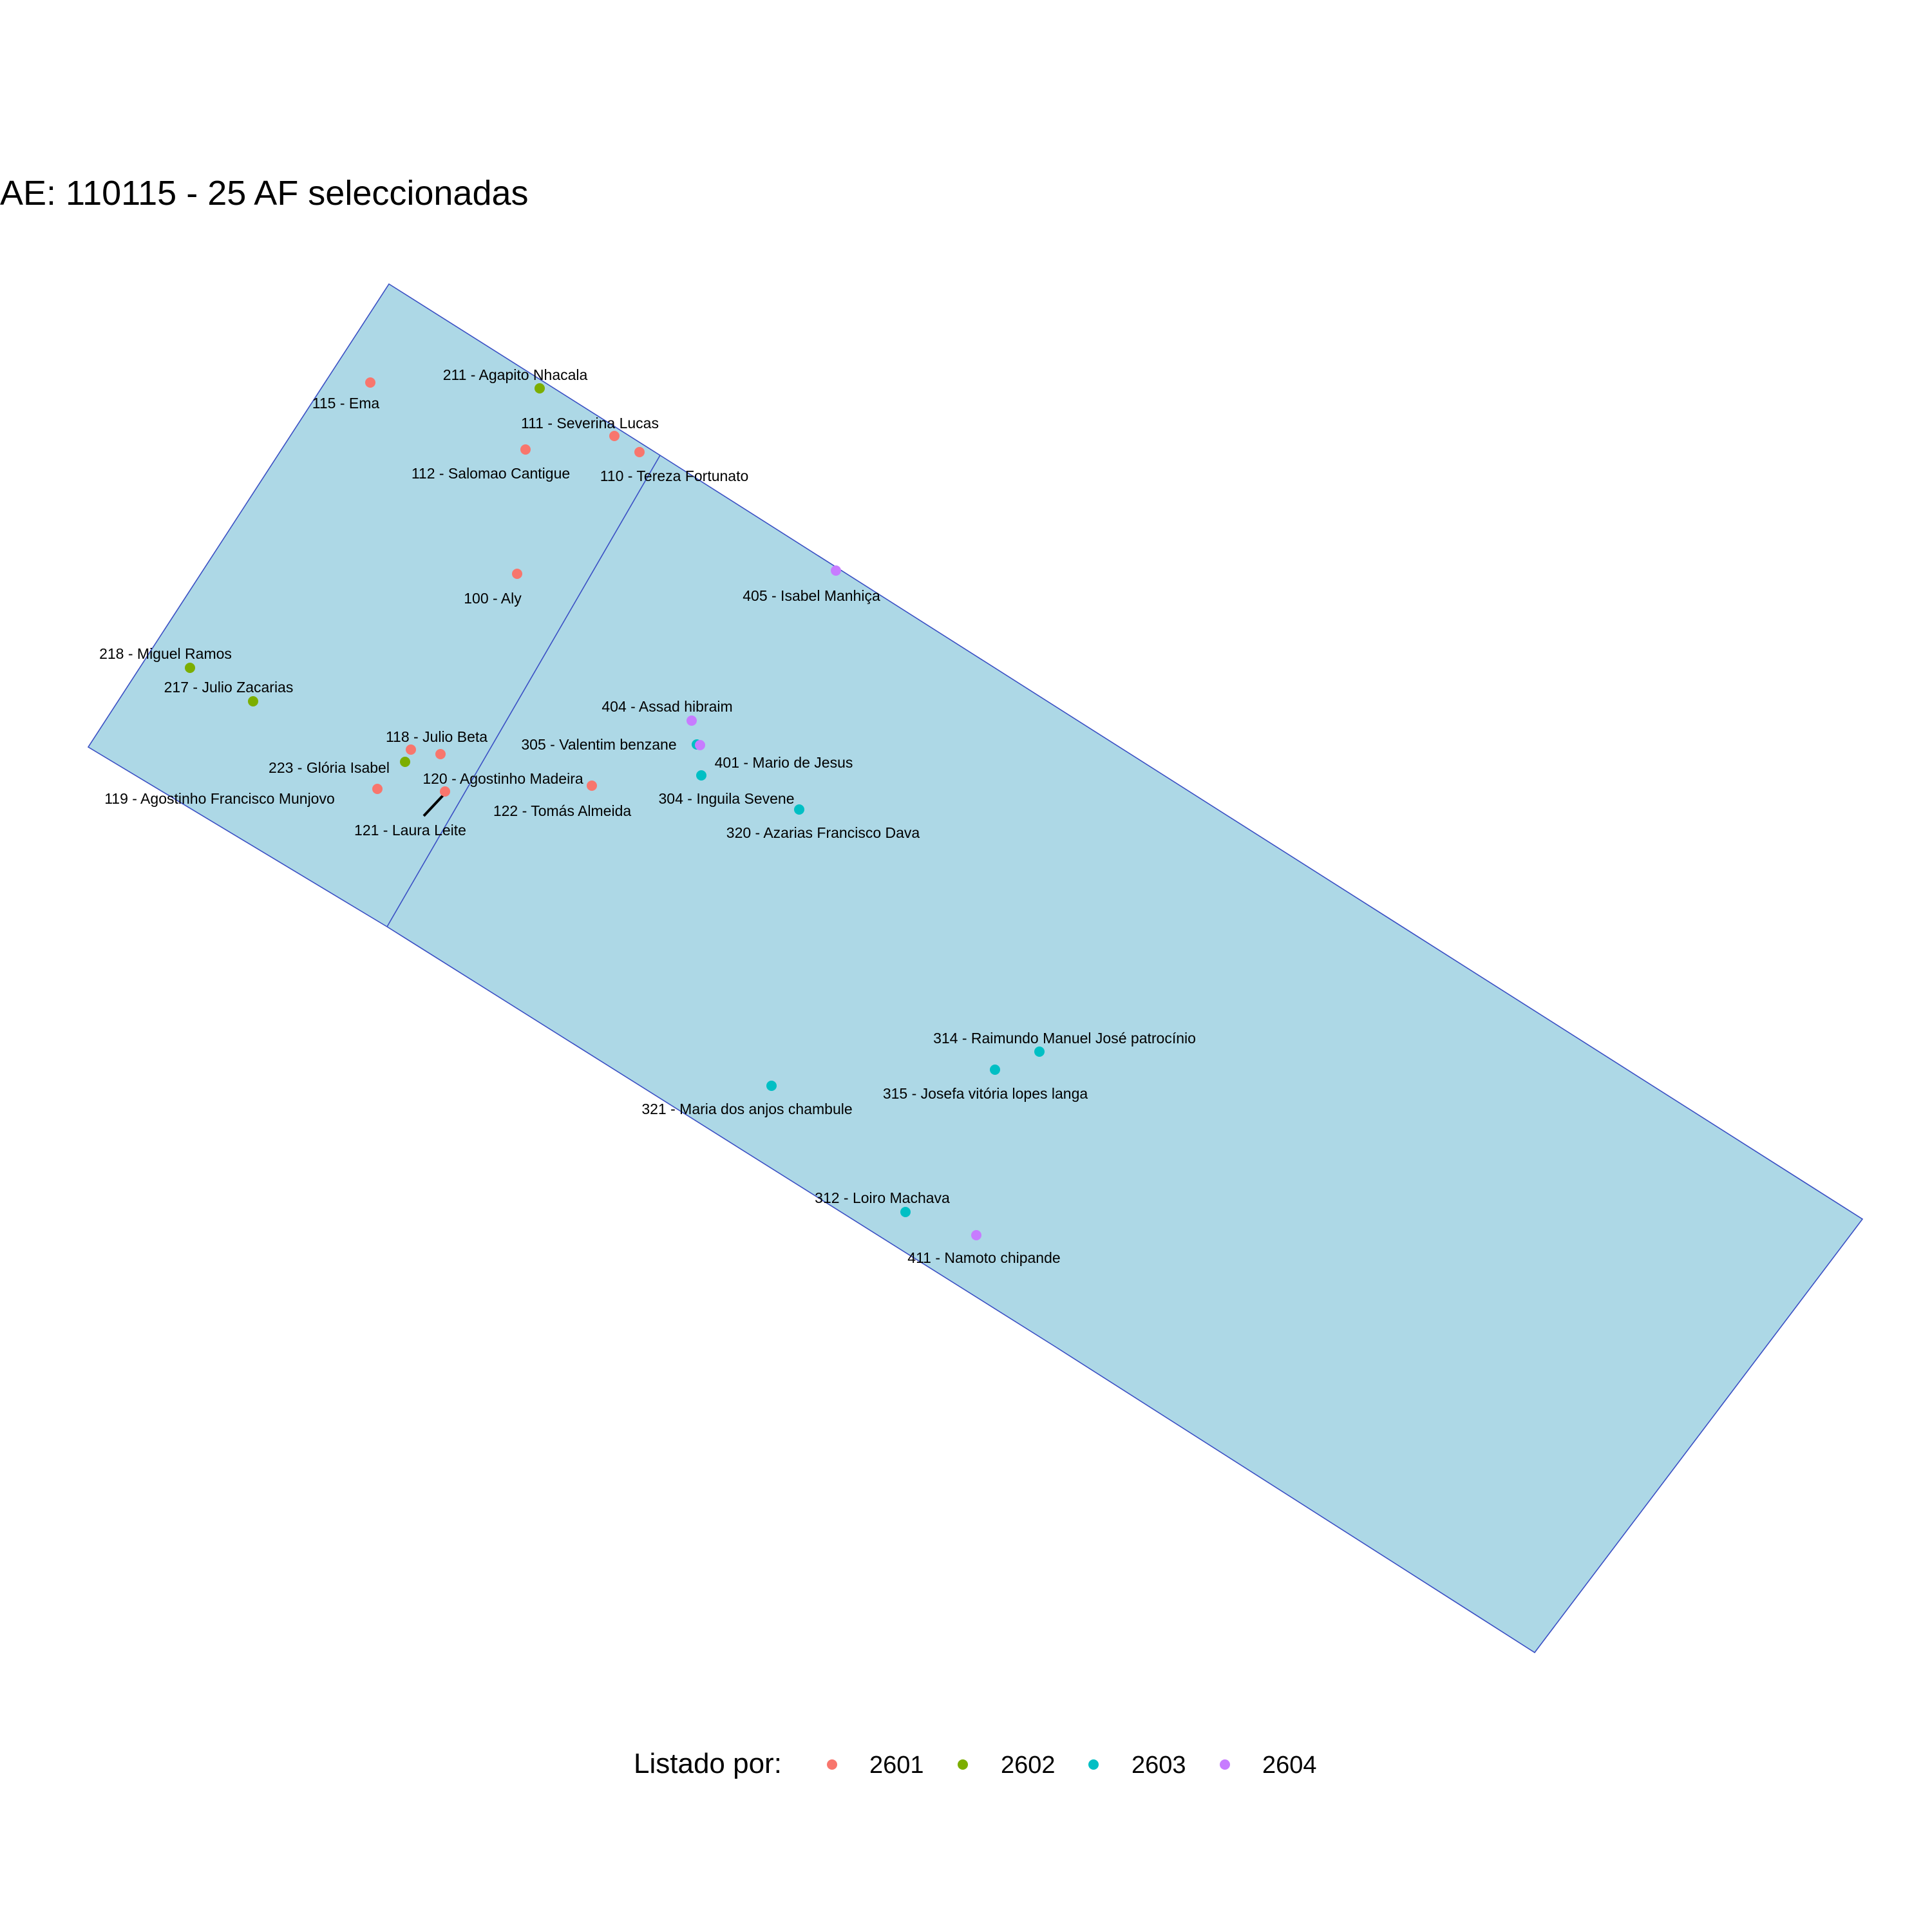  What do you see at coordinates (410, 830) in the screenshot?
I see `household-label: 121 - Laura Leite` at bounding box center [410, 830].